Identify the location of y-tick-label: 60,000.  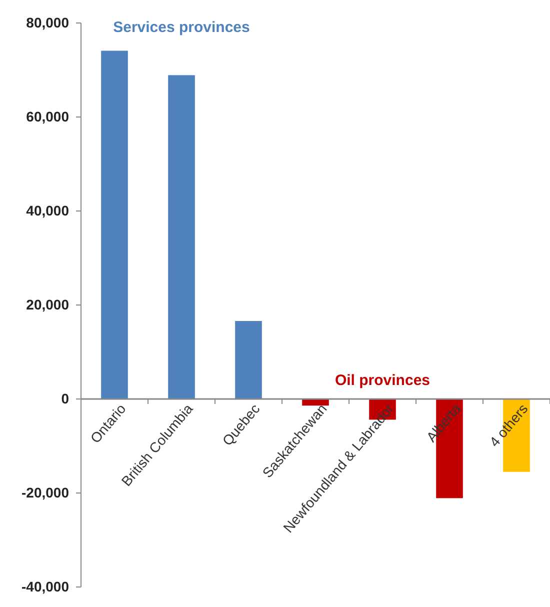
(48, 116).